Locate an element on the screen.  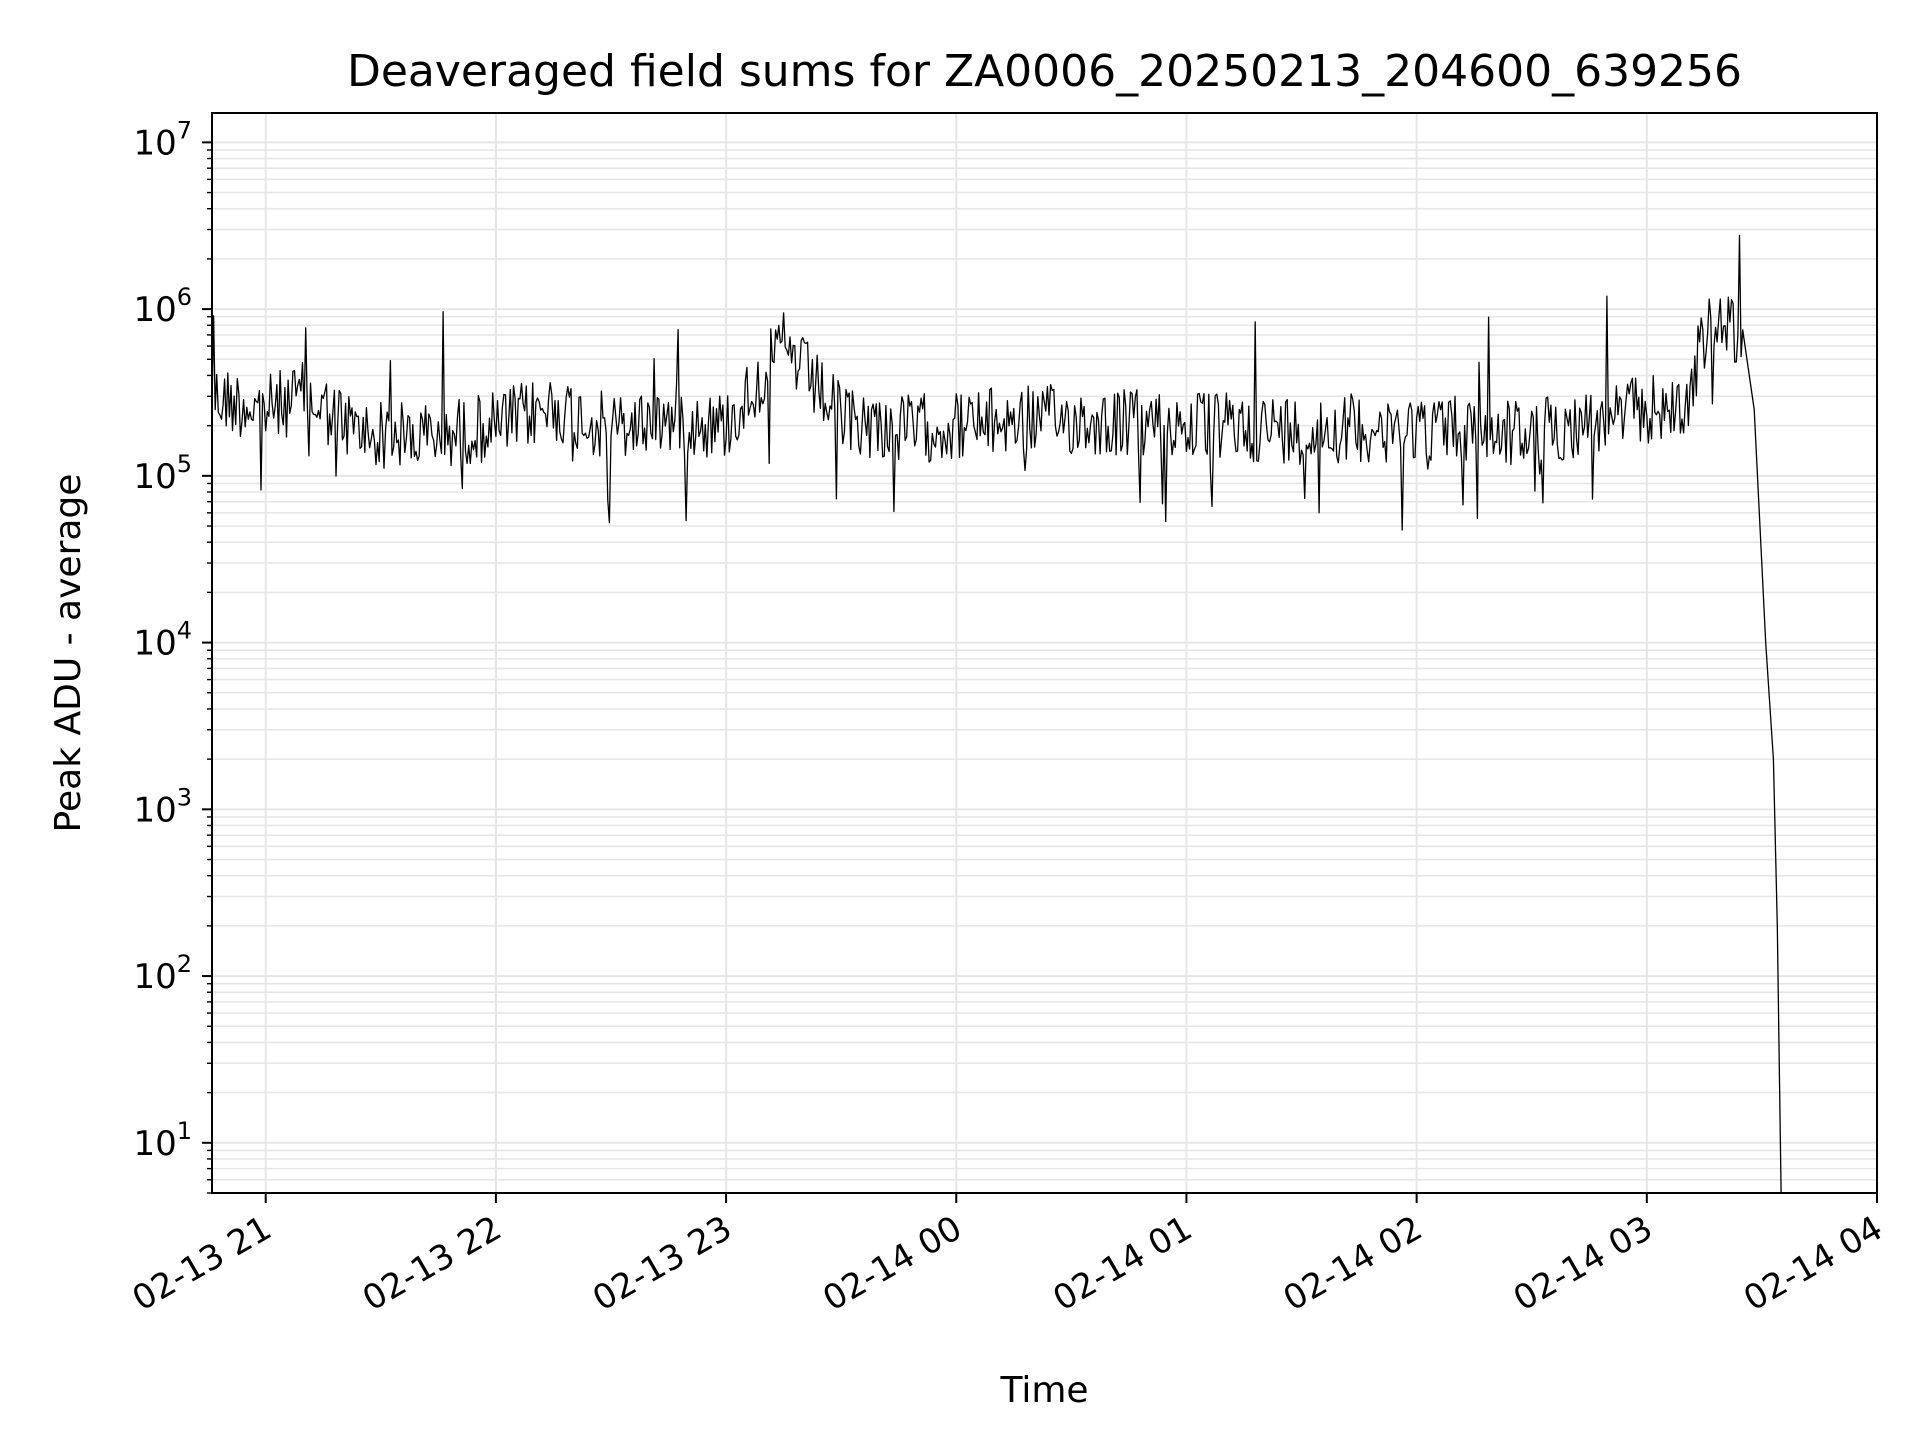
y-tick-label: 10⁷ is located at coordinates (162, 139).